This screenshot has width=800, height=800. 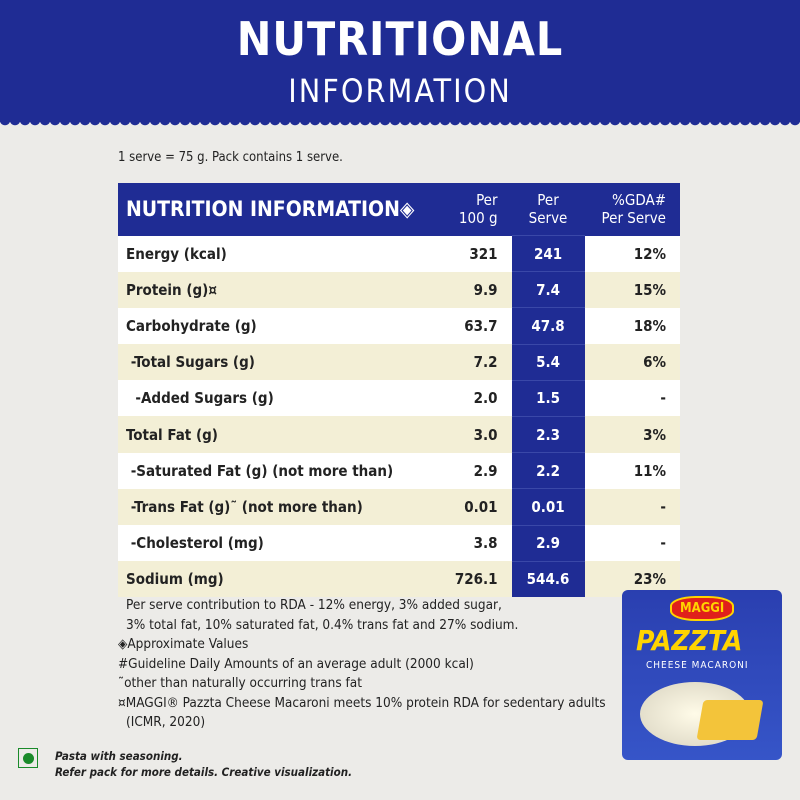 What do you see at coordinates (278, 362) in the screenshot?
I see `nutrient-label: -Total Sugars (g)` at bounding box center [278, 362].